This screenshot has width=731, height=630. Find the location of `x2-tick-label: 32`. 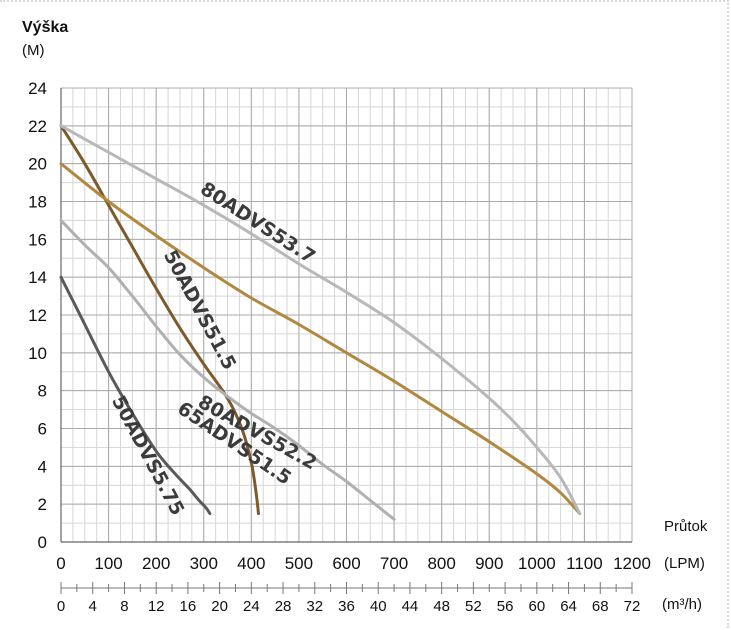

x2-tick-label: 32 is located at coordinates (314, 606).